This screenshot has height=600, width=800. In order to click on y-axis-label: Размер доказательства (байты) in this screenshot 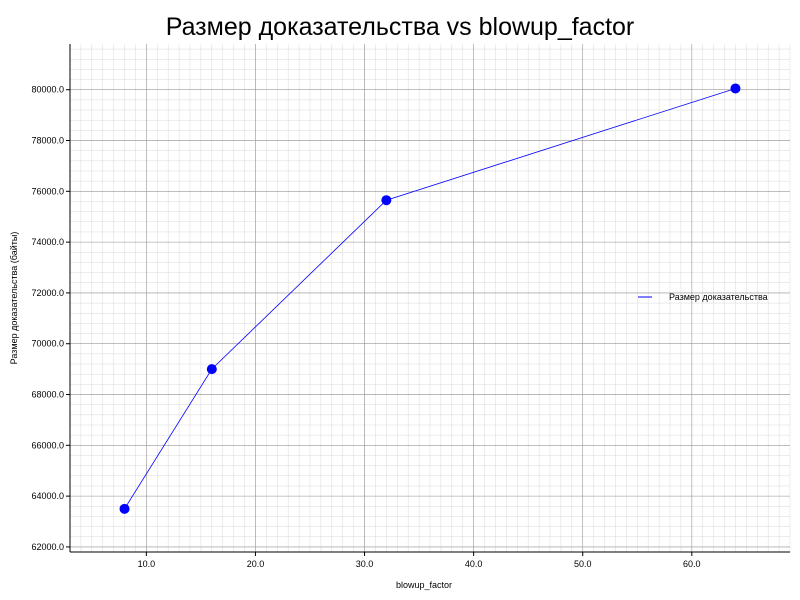, I will do `click(14, 298)`.